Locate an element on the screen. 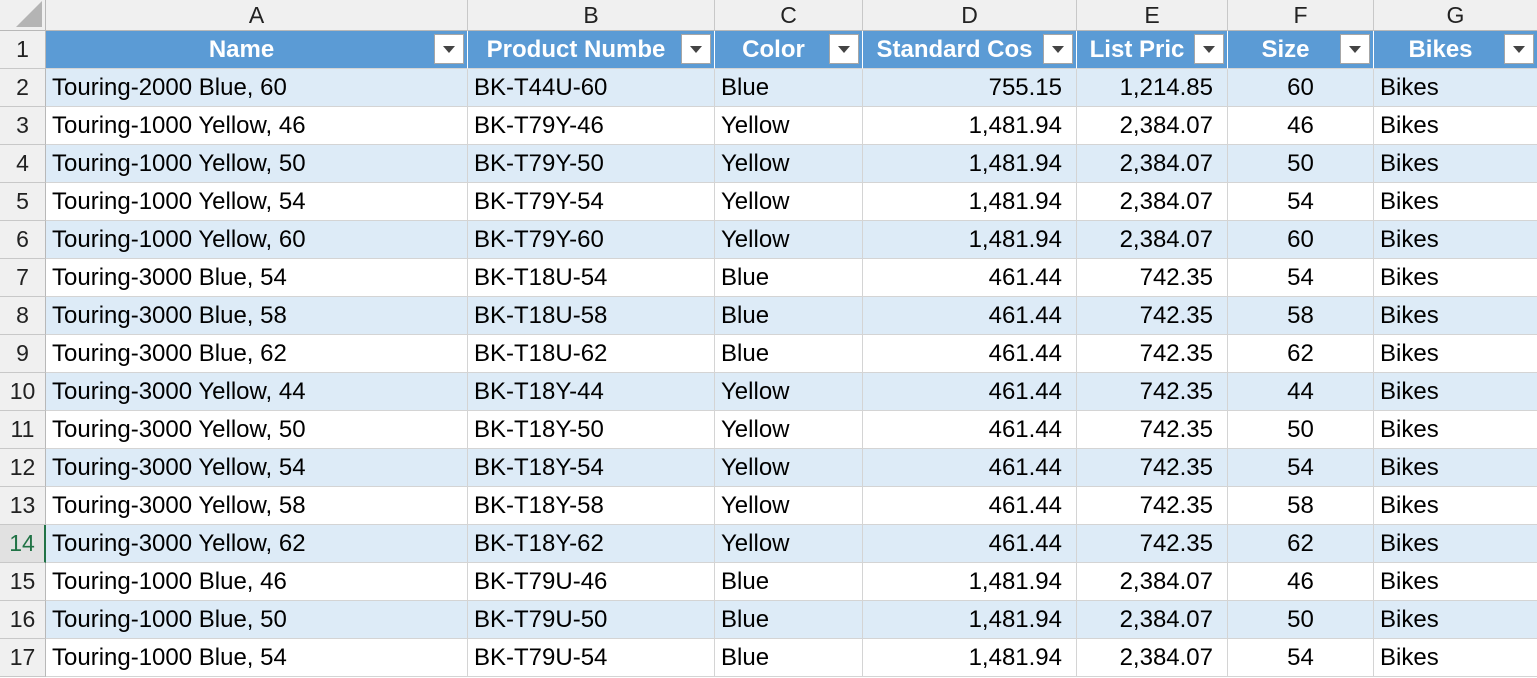  table-cell: BK-T18U-54 is located at coordinates (591, 278).